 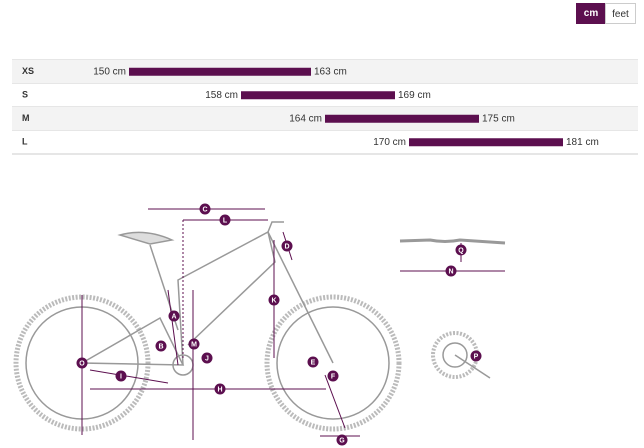 I want to click on min-label: 158 cm, so click(x=221, y=95).